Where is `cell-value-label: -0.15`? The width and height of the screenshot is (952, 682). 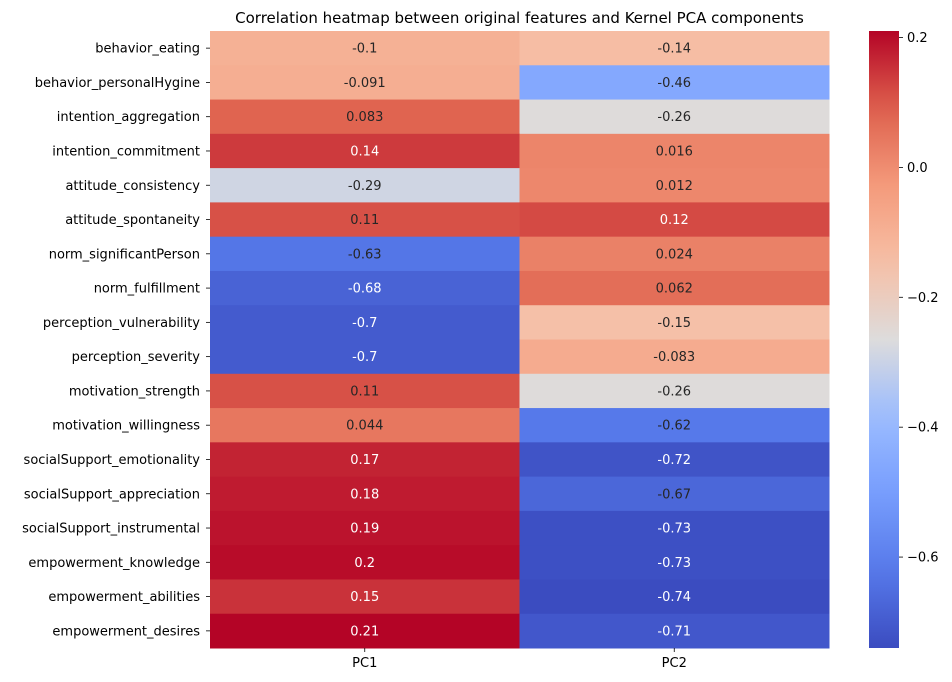 cell-value-label: -0.15 is located at coordinates (674, 323).